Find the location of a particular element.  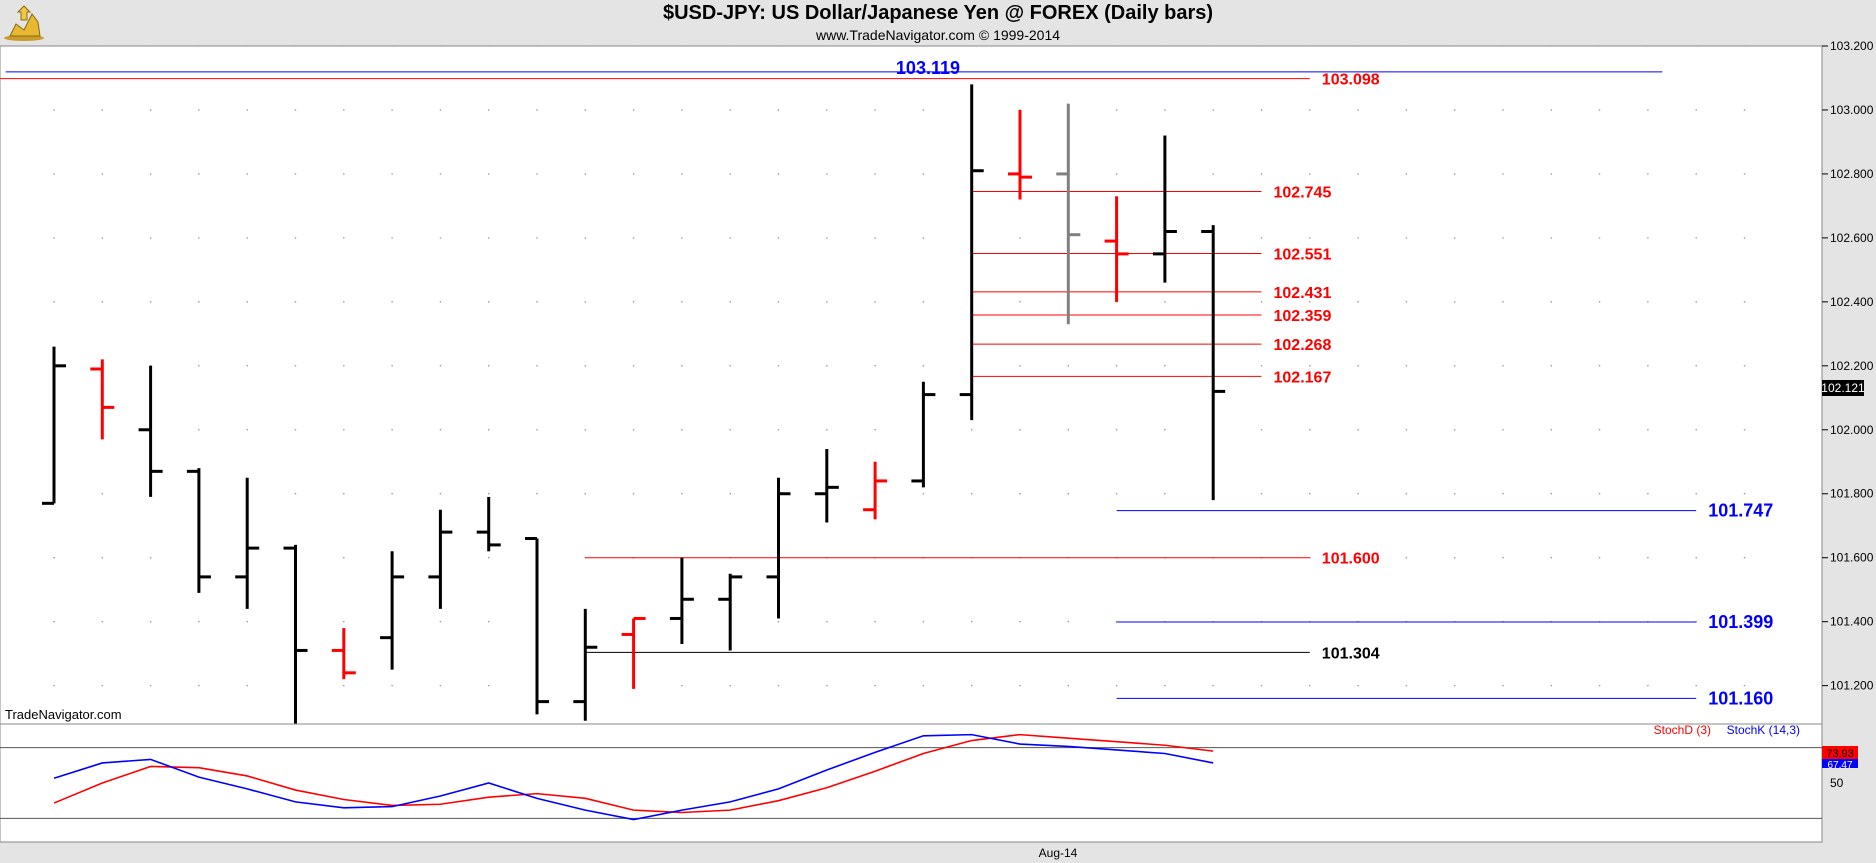

level-label: 103.098 is located at coordinates (1351, 80).